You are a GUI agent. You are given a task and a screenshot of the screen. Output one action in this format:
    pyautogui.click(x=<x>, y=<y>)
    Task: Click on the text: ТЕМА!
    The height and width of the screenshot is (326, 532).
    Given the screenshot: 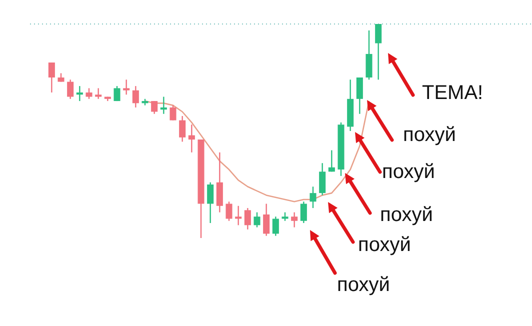 What is the action you would take?
    pyautogui.click(x=453, y=93)
    